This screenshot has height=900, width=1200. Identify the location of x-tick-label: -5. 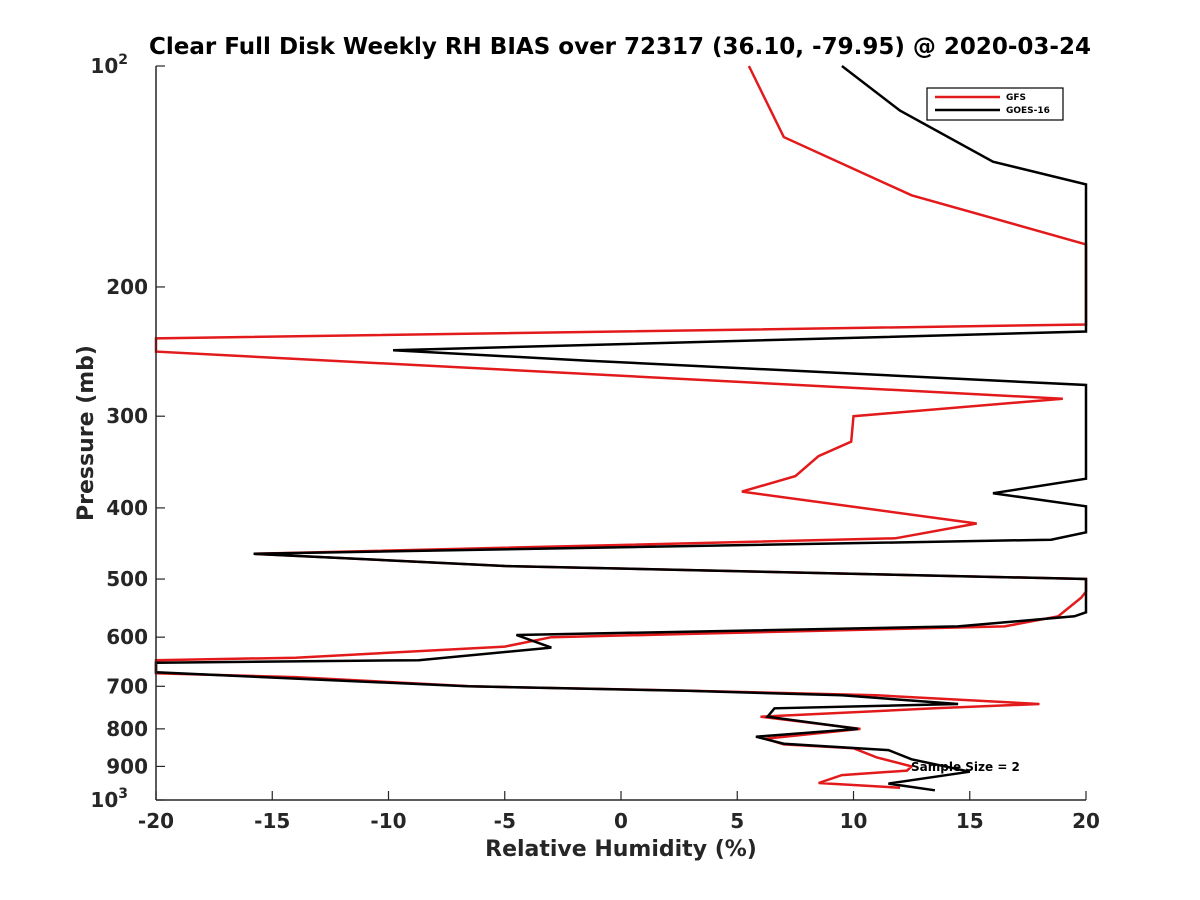
(505, 821).